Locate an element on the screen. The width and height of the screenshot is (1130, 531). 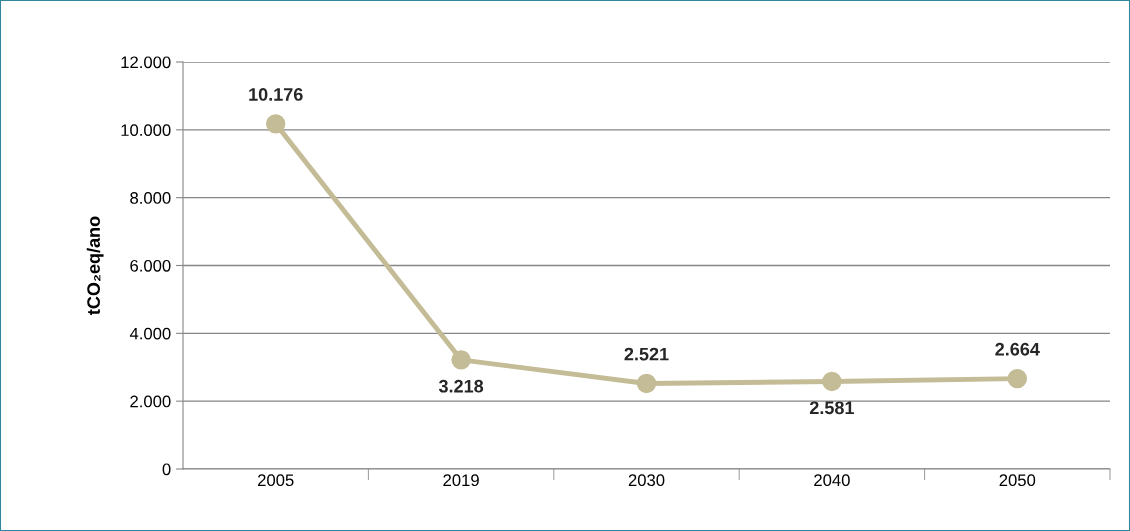
data-label: 2.664 is located at coordinates (1017, 349).